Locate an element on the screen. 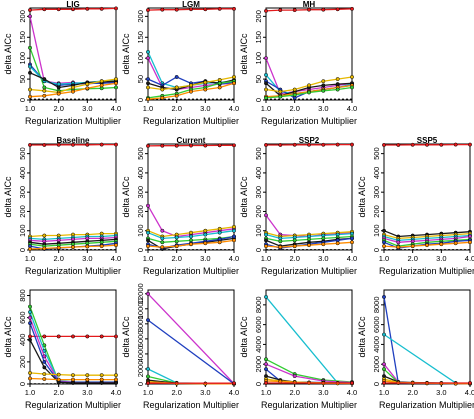 The width and height of the screenshot is (474, 419). panel-3-ytick-label-3: 150 is located at coordinates (258, 37).